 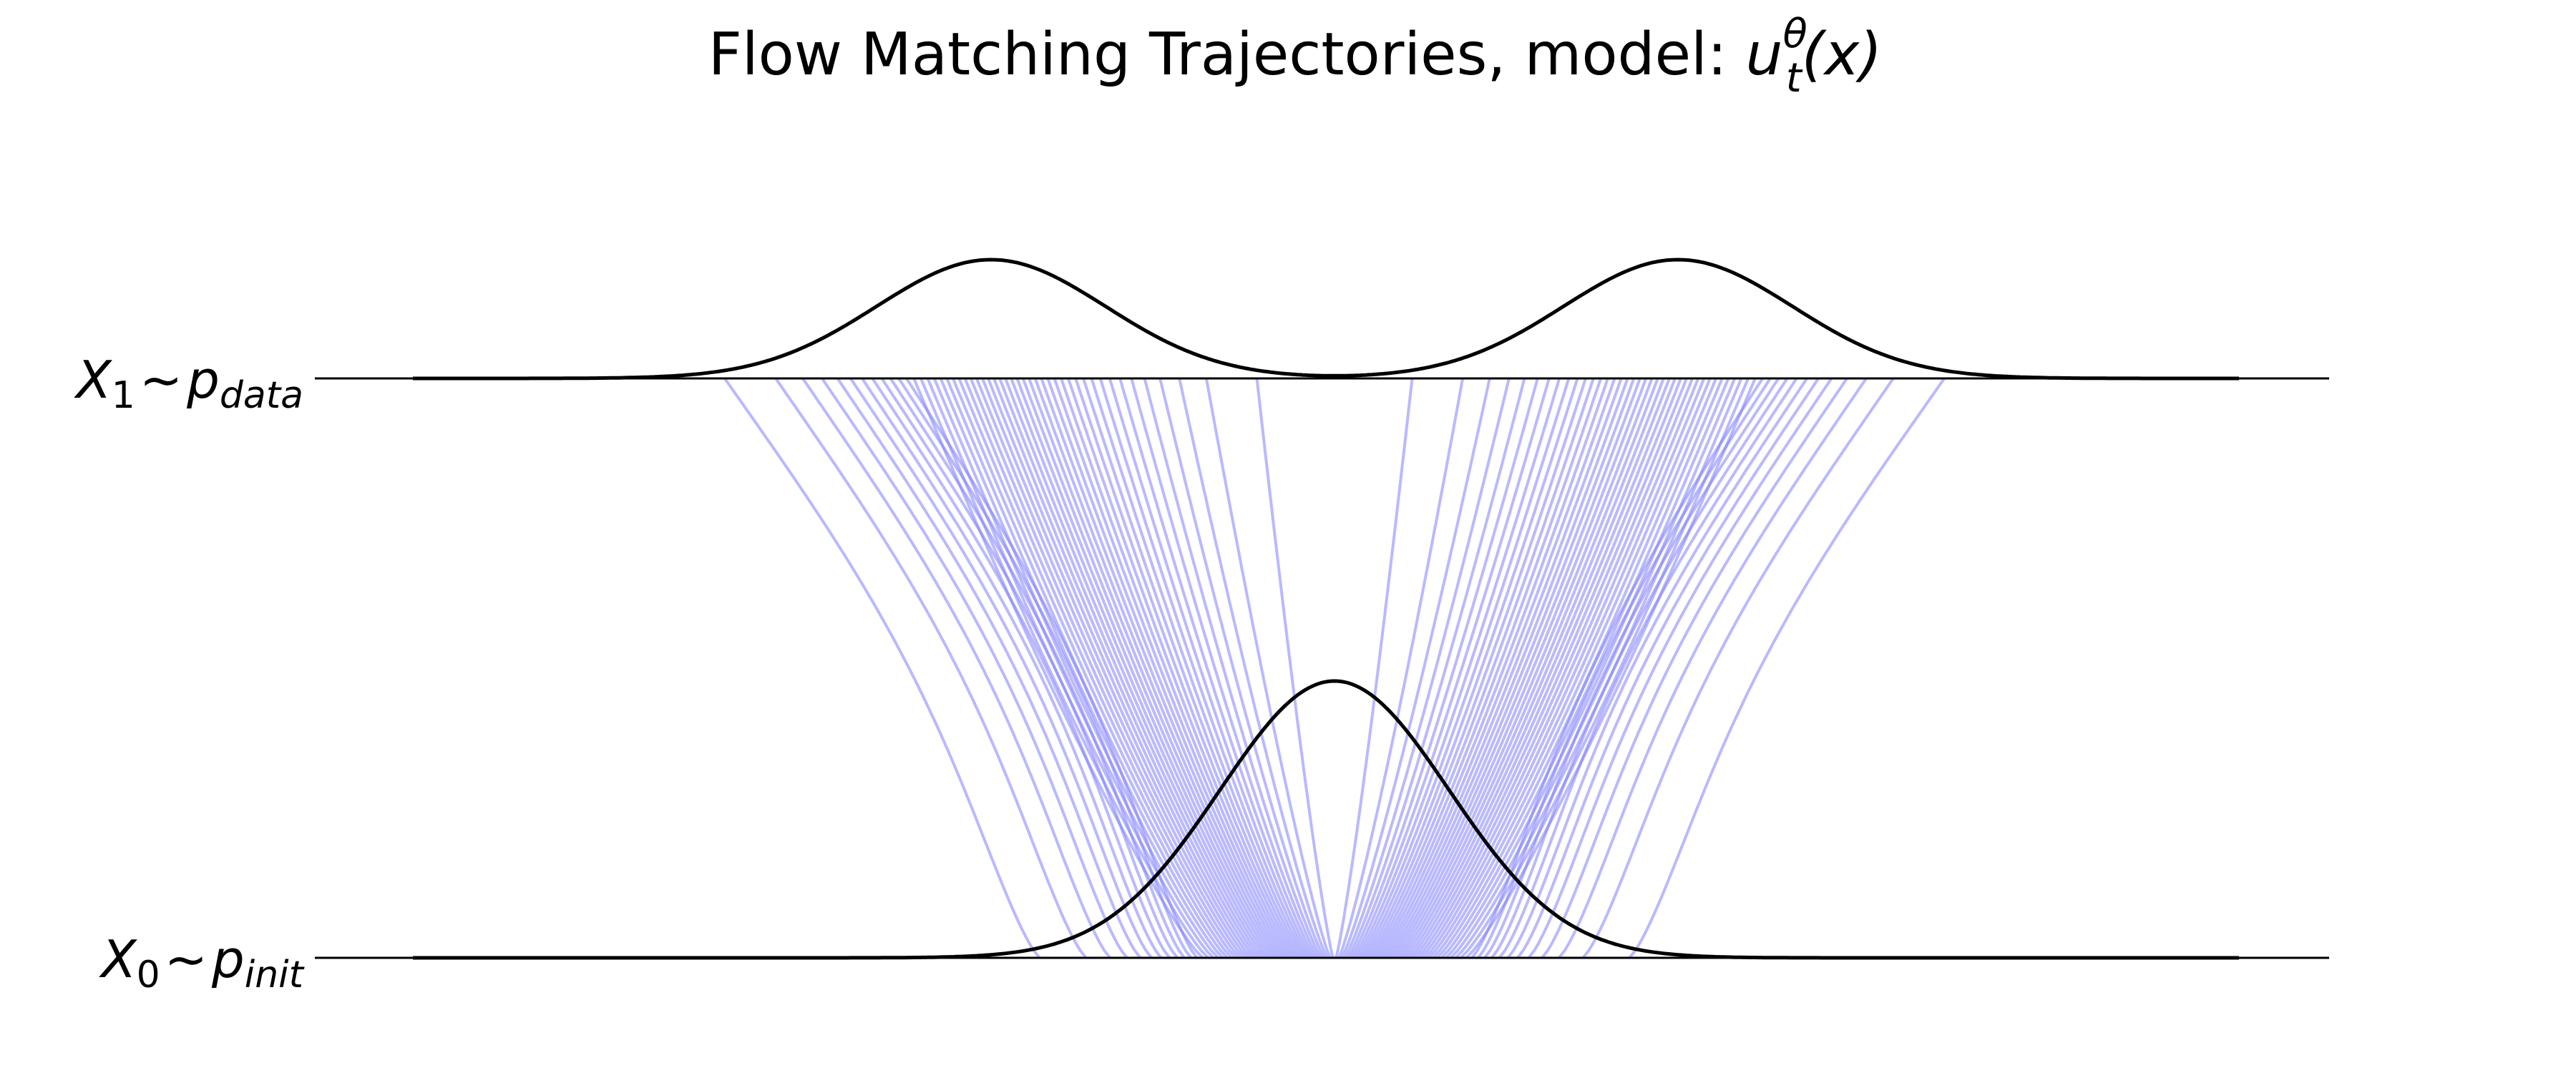 I want to click on label-x0-sub: 0, so click(x=148, y=975).